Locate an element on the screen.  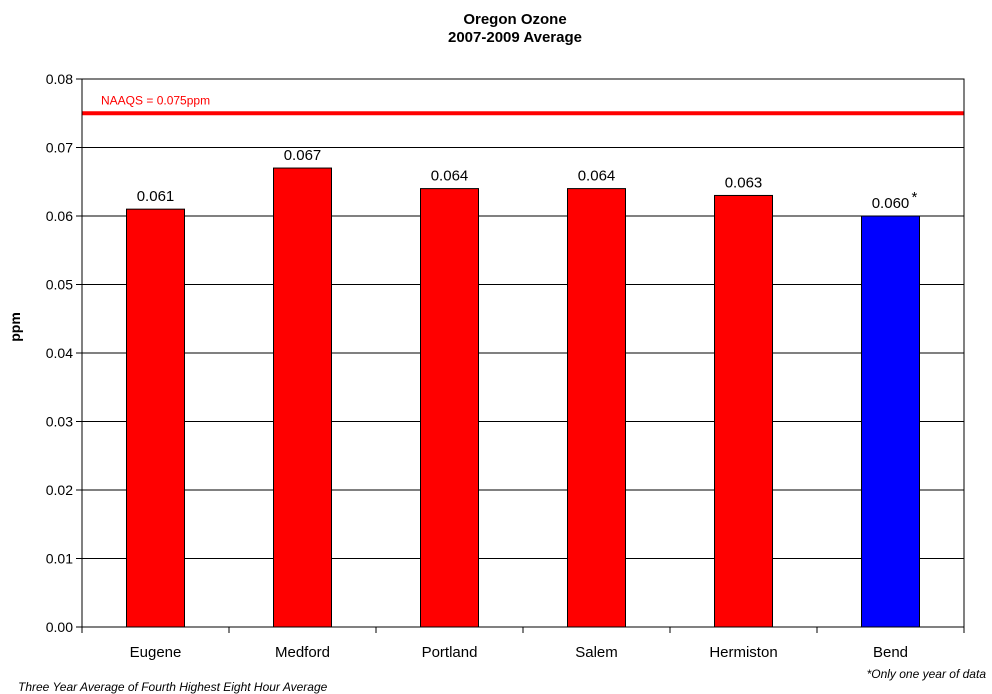
bar-eugene is located at coordinates (155, 418).